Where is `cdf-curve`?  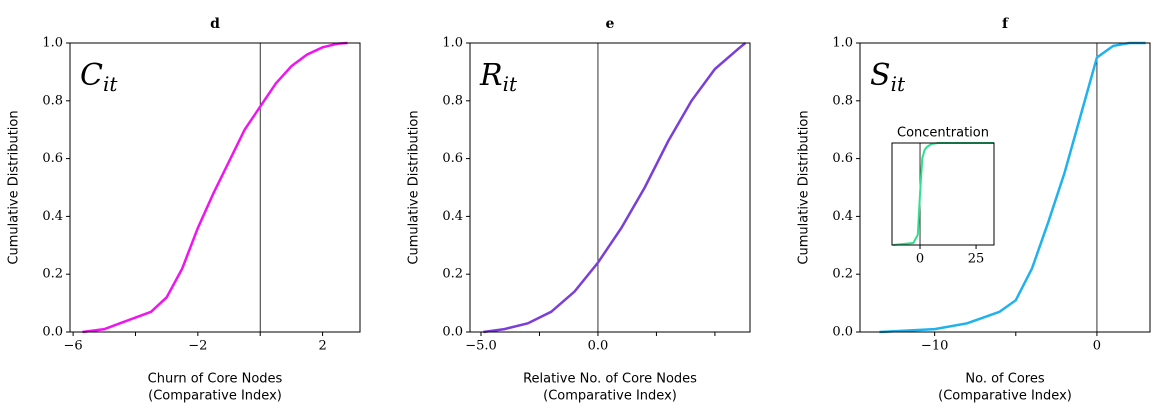
cdf-curve is located at coordinates (943, 194).